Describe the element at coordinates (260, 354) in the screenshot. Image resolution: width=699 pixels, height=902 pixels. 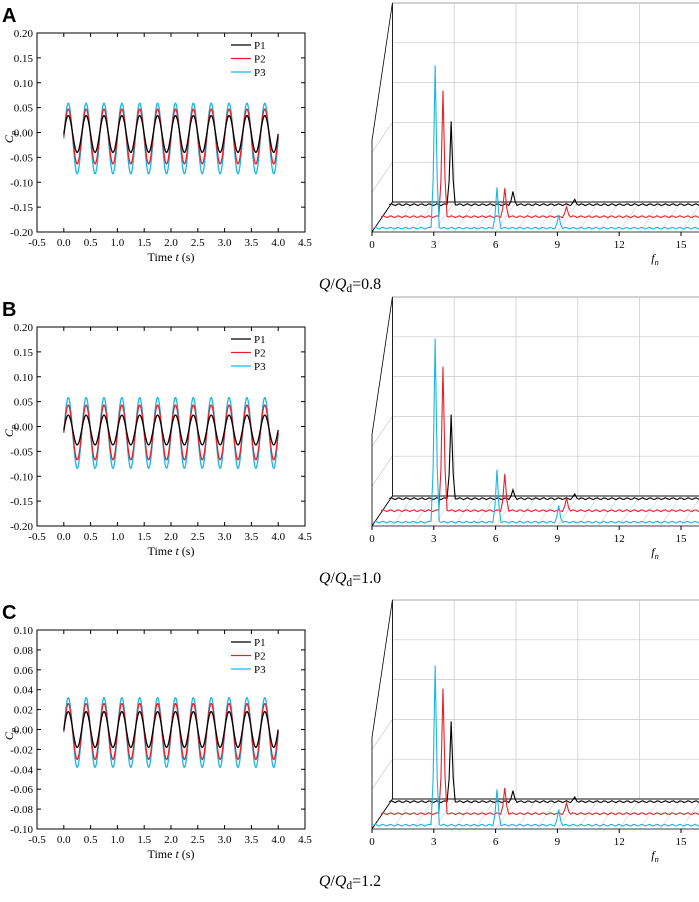
I see `legend-label-p2: P2` at that location.